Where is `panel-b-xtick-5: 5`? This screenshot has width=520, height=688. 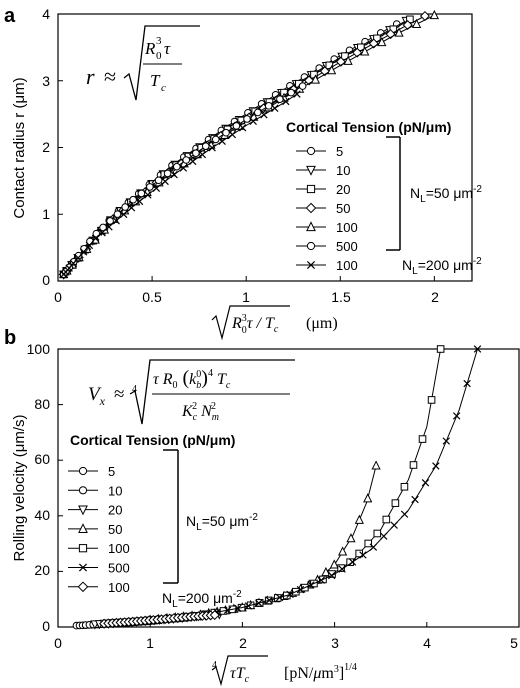 panel-b-xtick-5: 5 is located at coordinates (514, 643).